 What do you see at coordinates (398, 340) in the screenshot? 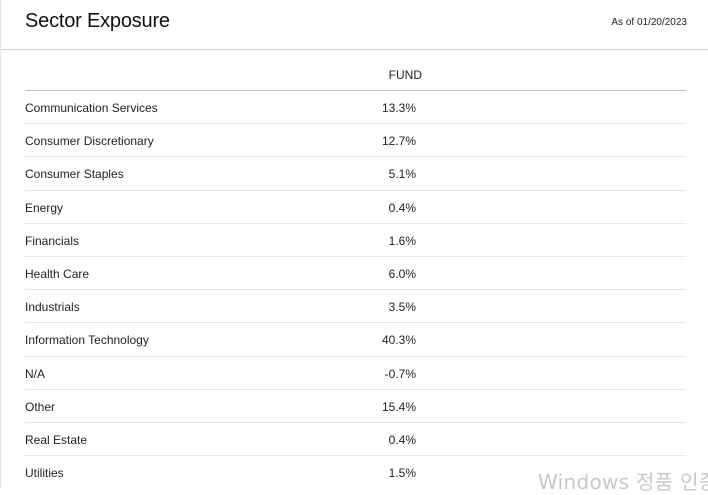
I see `fund-value: 40.3%` at bounding box center [398, 340].